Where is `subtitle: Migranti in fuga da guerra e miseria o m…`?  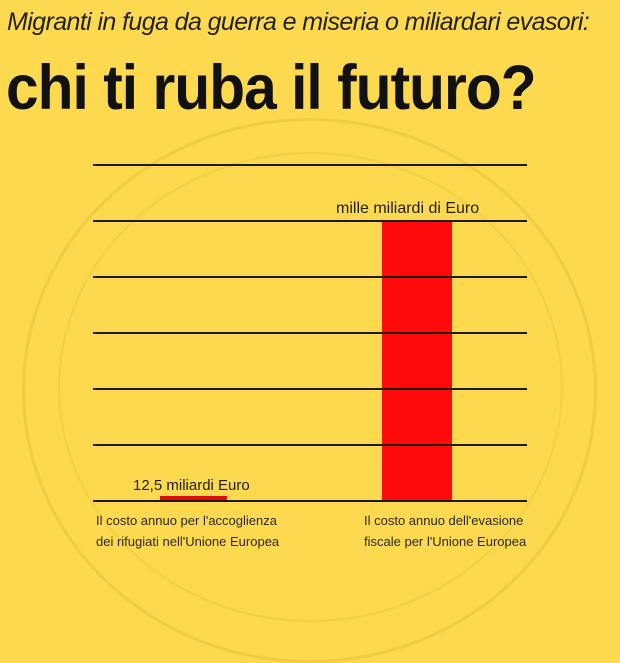
subtitle: Migranti in fuga da guerra e miseria o m… is located at coordinates (298, 22).